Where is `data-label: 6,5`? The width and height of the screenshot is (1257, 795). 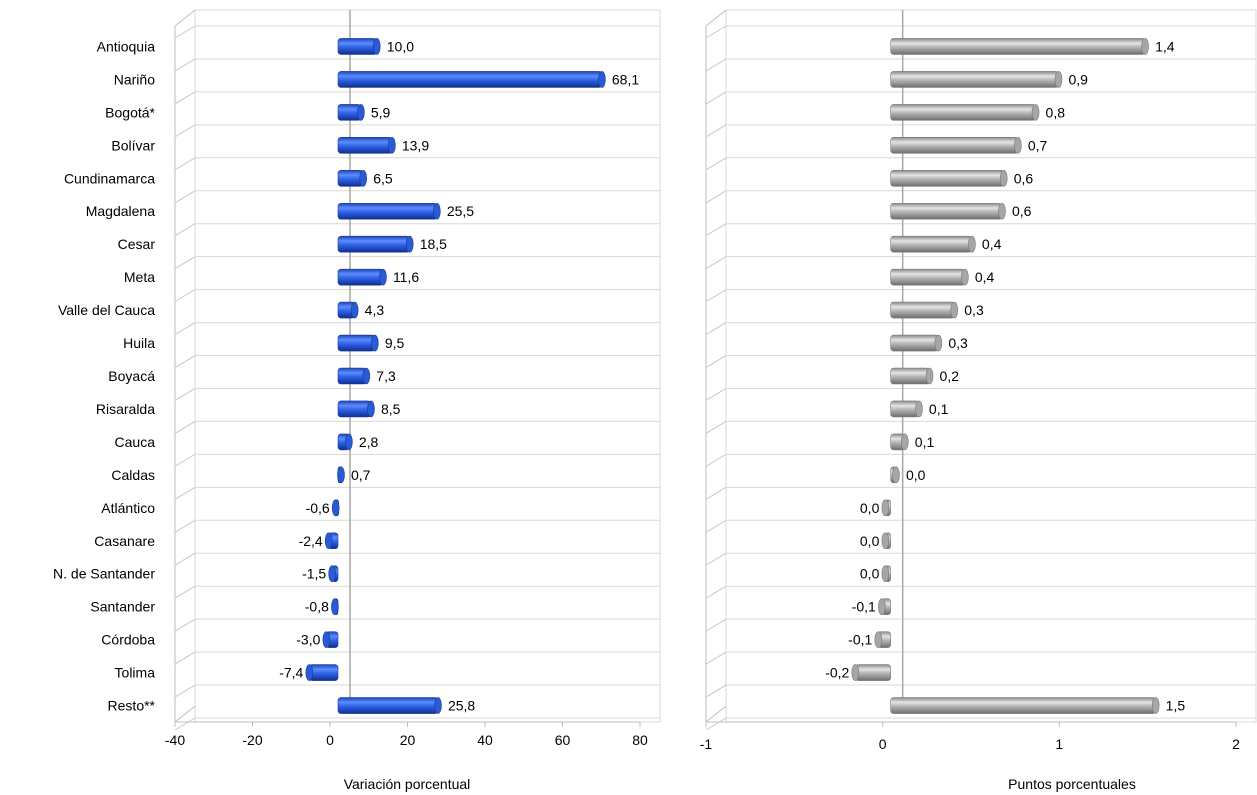
data-label: 6,5 is located at coordinates (383, 178).